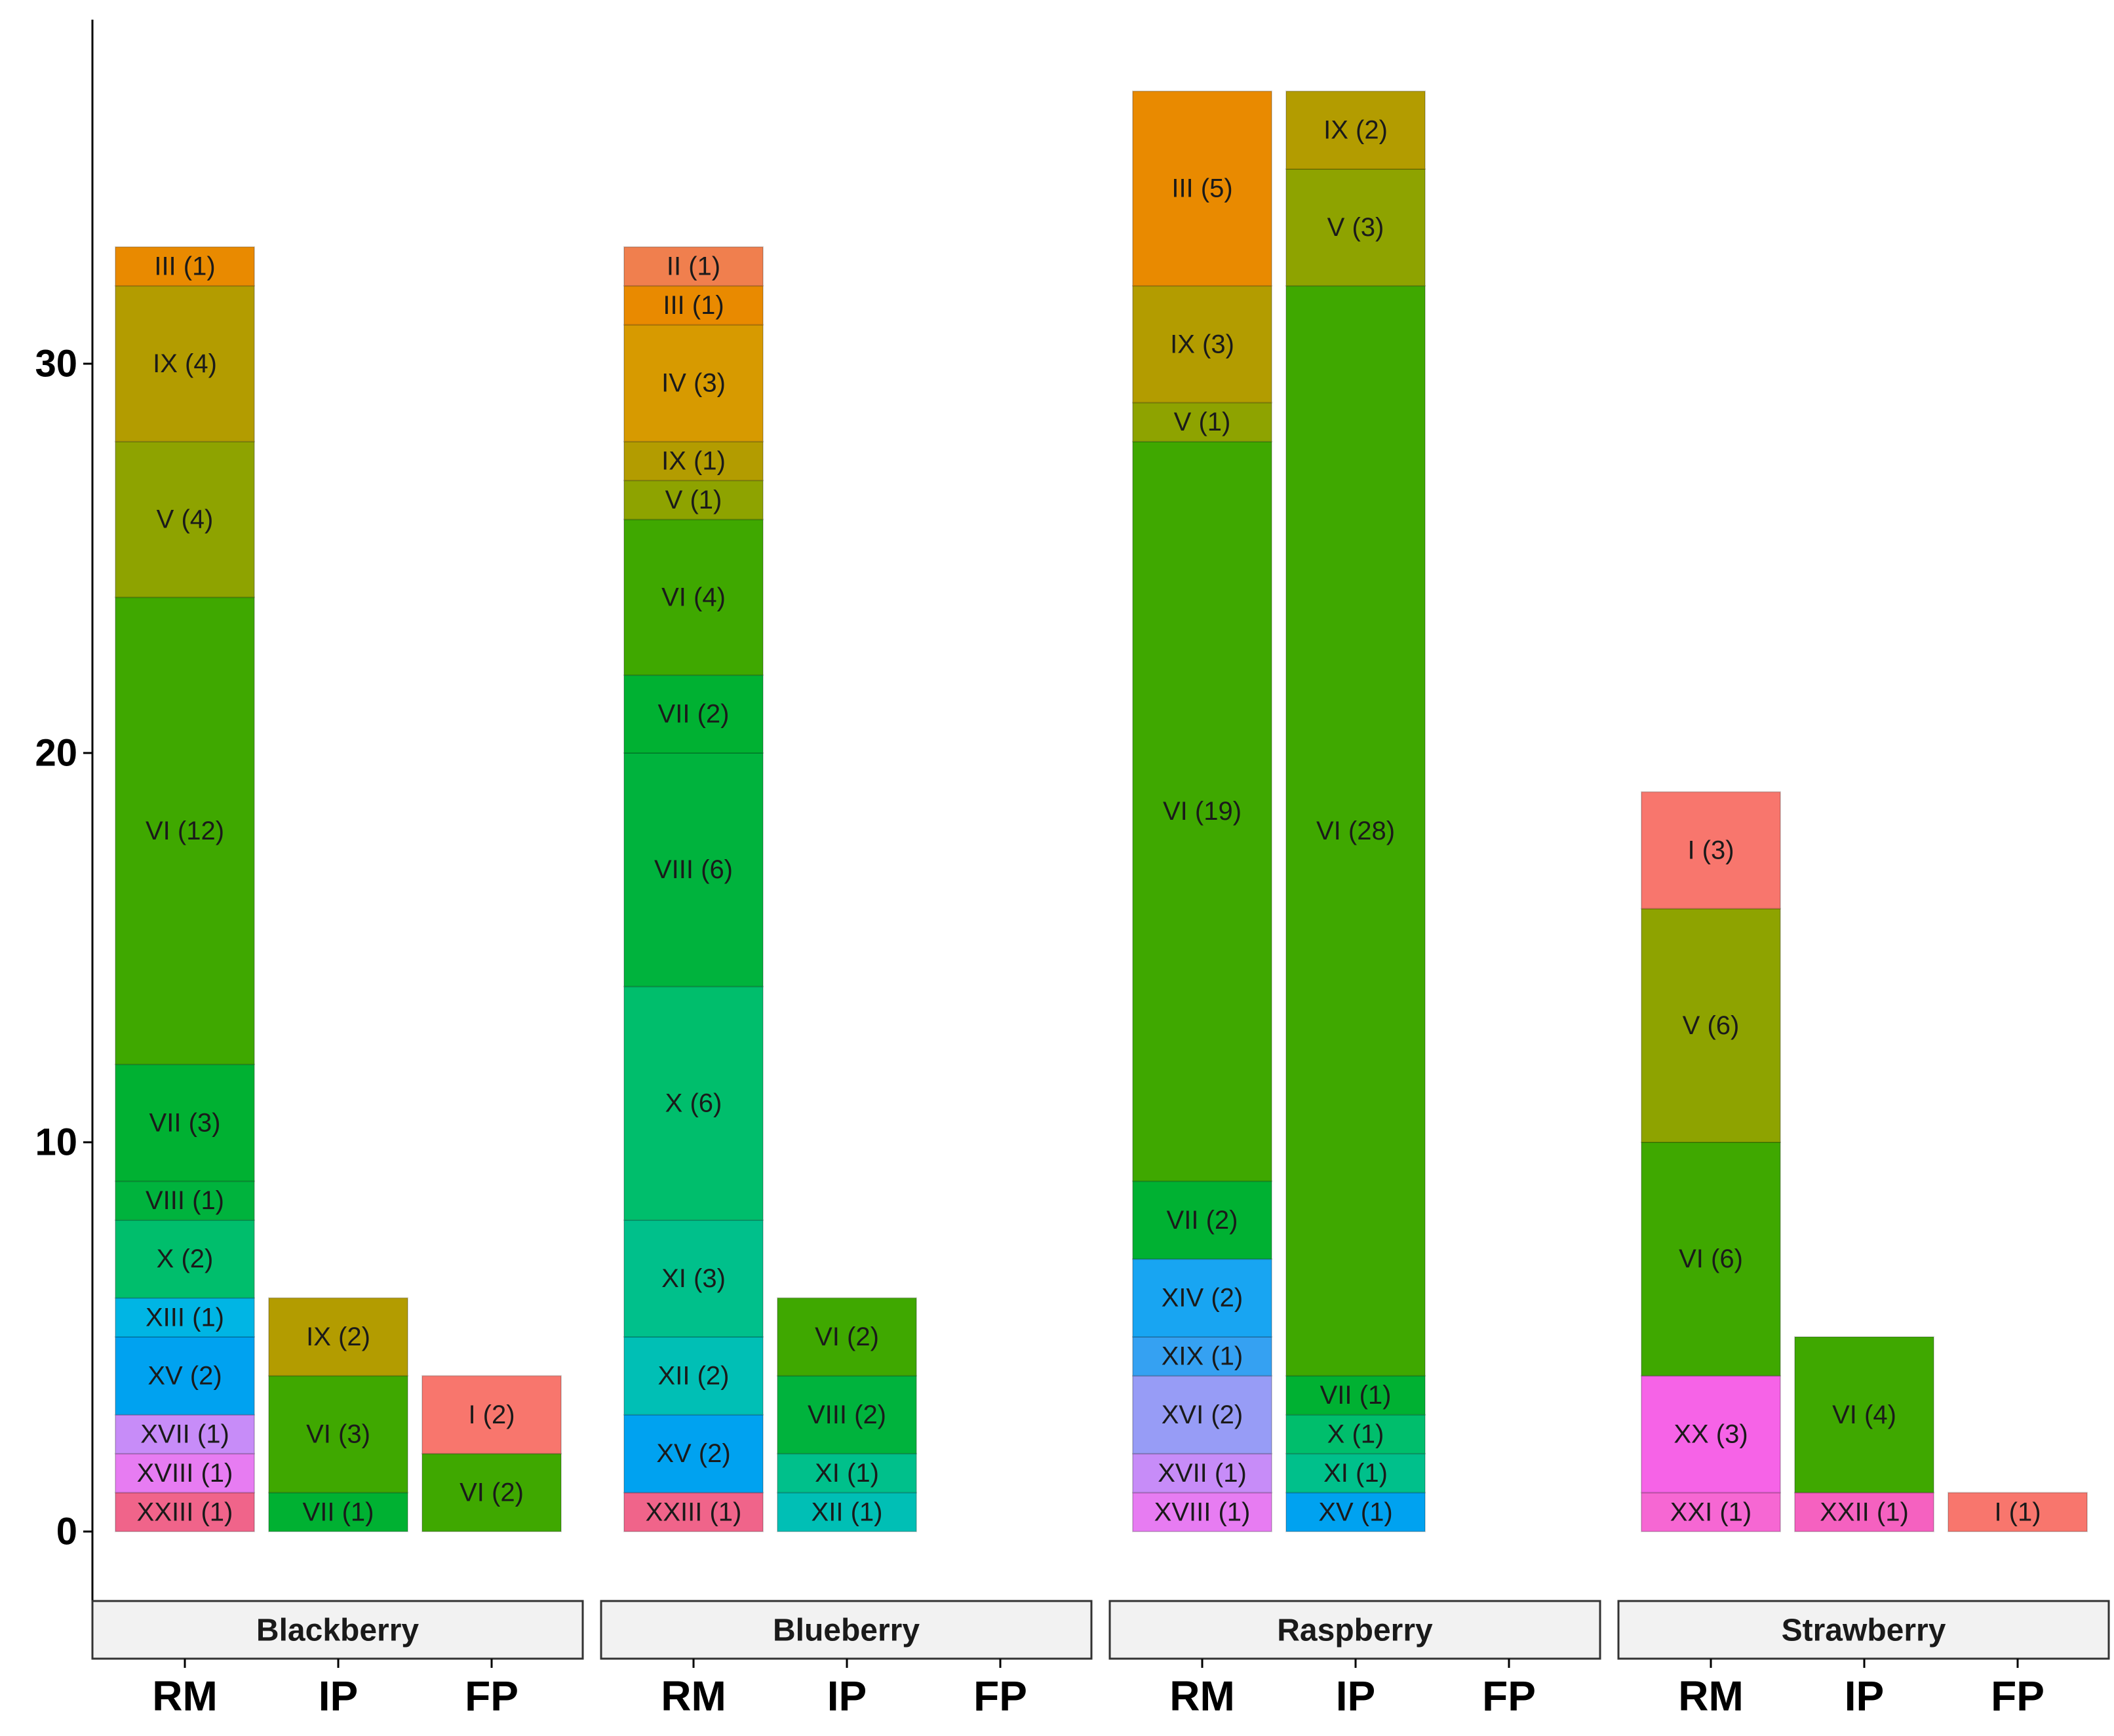 The height and width of the screenshot is (1736, 2114). What do you see at coordinates (1098, 1689) in the screenshot?
I see `x-axis-ticks: RM IP FP RM IP FP RM IP FP RM IP FP` at bounding box center [1098, 1689].